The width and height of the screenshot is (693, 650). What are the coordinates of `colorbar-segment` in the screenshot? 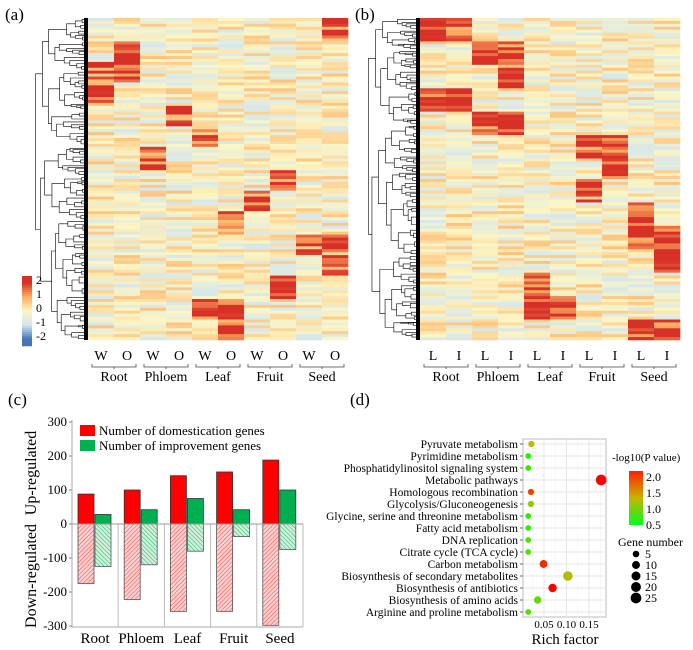 It's located at (27, 327).